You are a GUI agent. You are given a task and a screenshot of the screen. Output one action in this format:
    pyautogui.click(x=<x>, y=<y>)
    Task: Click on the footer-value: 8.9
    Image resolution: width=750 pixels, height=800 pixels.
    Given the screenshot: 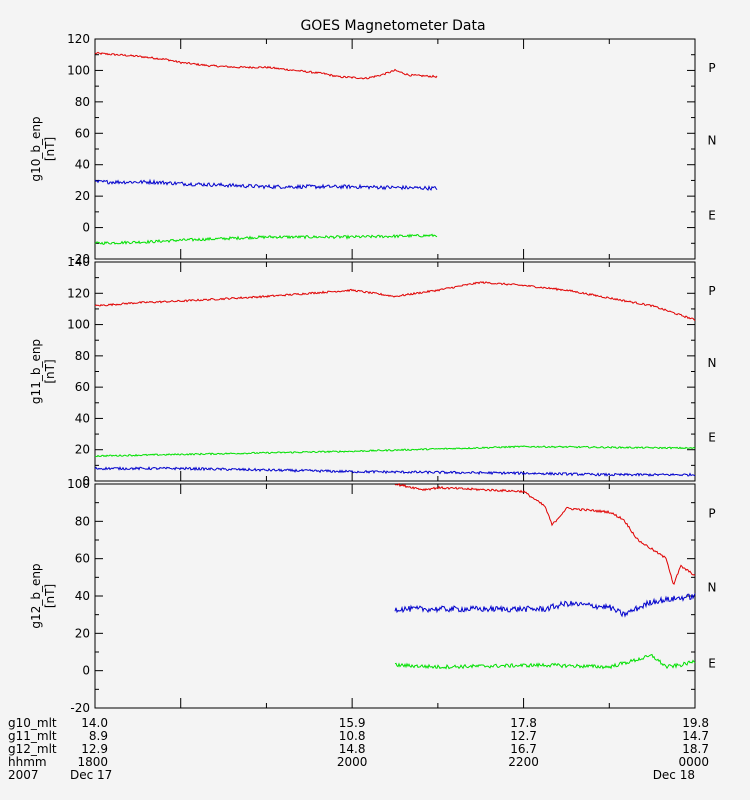 What is the action you would take?
    pyautogui.click(x=98, y=736)
    